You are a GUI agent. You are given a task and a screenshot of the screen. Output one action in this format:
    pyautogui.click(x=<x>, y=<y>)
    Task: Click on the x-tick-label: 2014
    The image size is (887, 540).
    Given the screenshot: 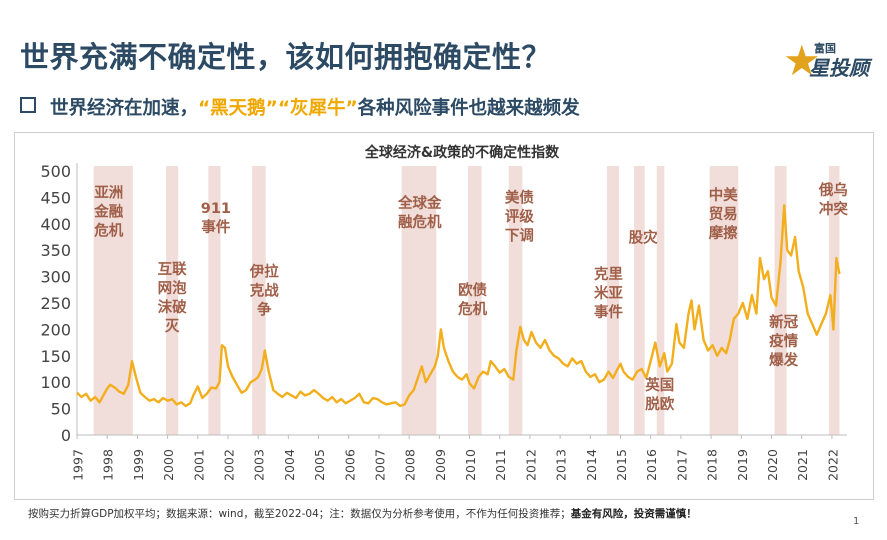 What is the action you would take?
    pyautogui.click(x=591, y=465)
    